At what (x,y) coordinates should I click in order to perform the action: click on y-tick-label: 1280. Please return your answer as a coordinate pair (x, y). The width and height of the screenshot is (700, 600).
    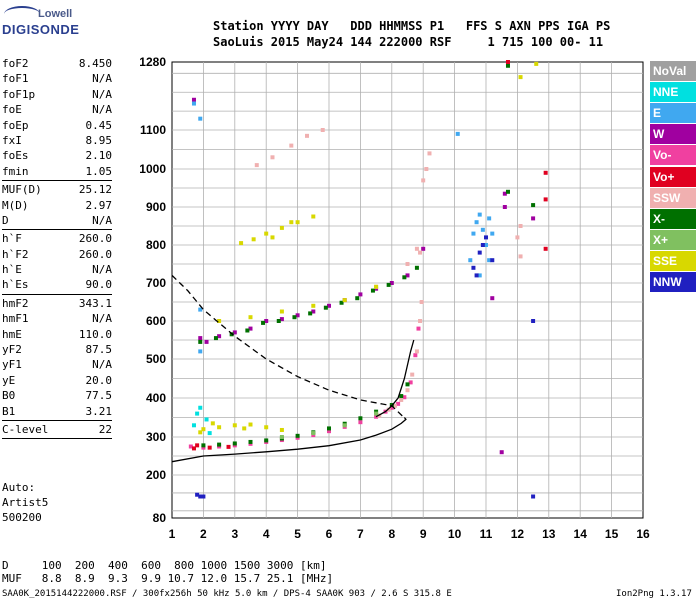
    Looking at the image, I should click on (152, 62).